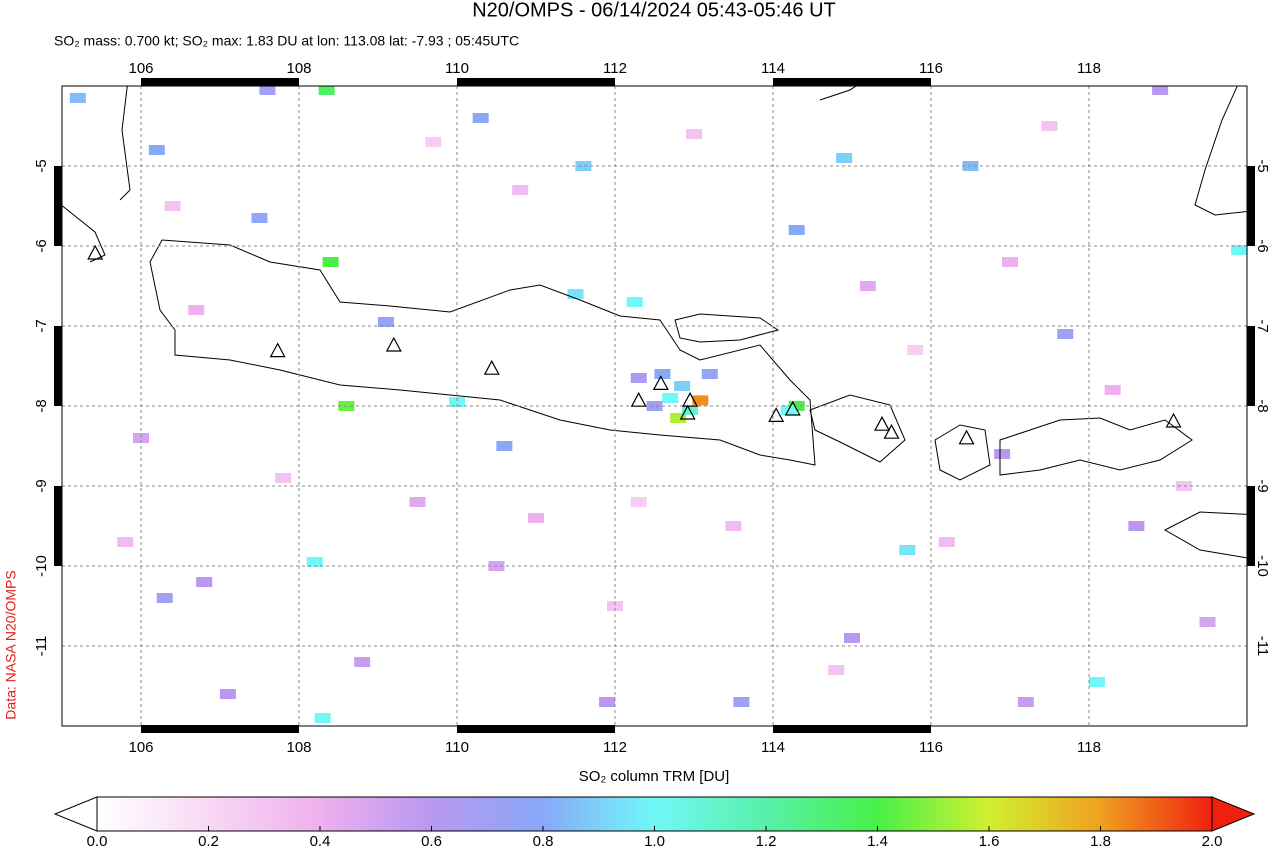 Image resolution: width=1272 pixels, height=853 pixels. I want to click on x-tick-label: 112, so click(615, 747).